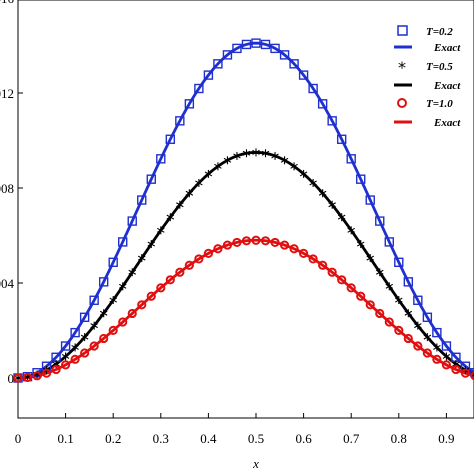 The image size is (474, 474). What do you see at coordinates (402, 67) in the screenshot?
I see `legend-marker-t05: *` at bounding box center [402, 67].